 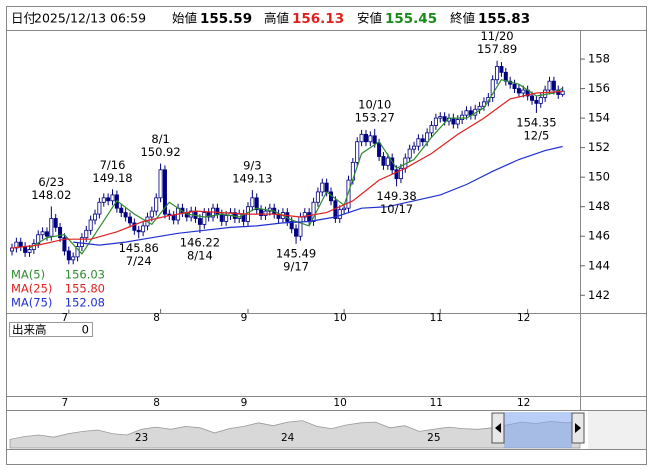 I want to click on header-label: 終値, so click(x=462, y=18).